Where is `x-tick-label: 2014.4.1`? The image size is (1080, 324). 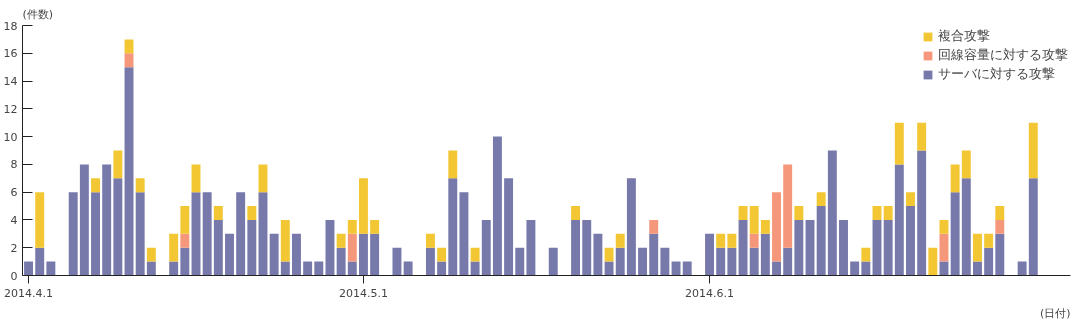 x-tick-label: 2014.4.1 is located at coordinates (29, 293).